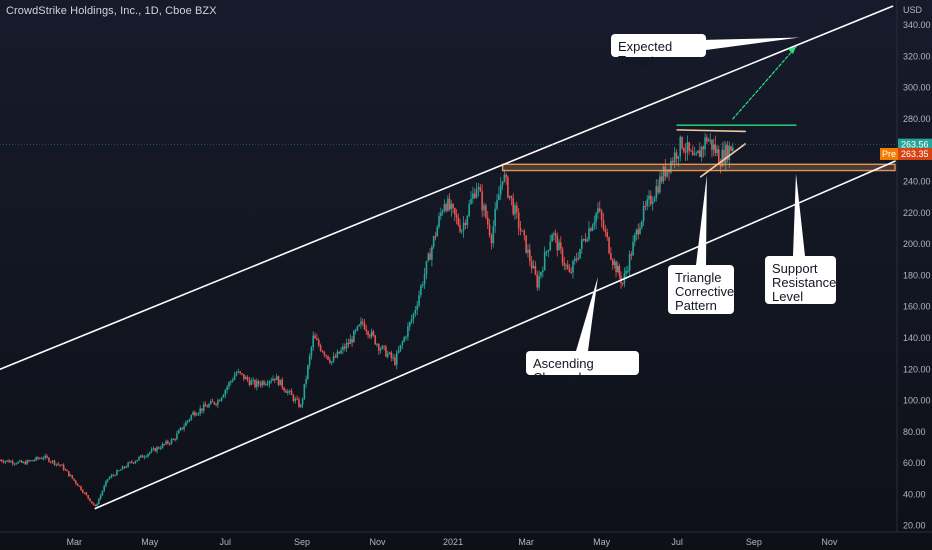 This screenshot has width=932, height=550. What do you see at coordinates (914, 526) in the screenshot?
I see `y-tick-label: 20.00` at bounding box center [914, 526].